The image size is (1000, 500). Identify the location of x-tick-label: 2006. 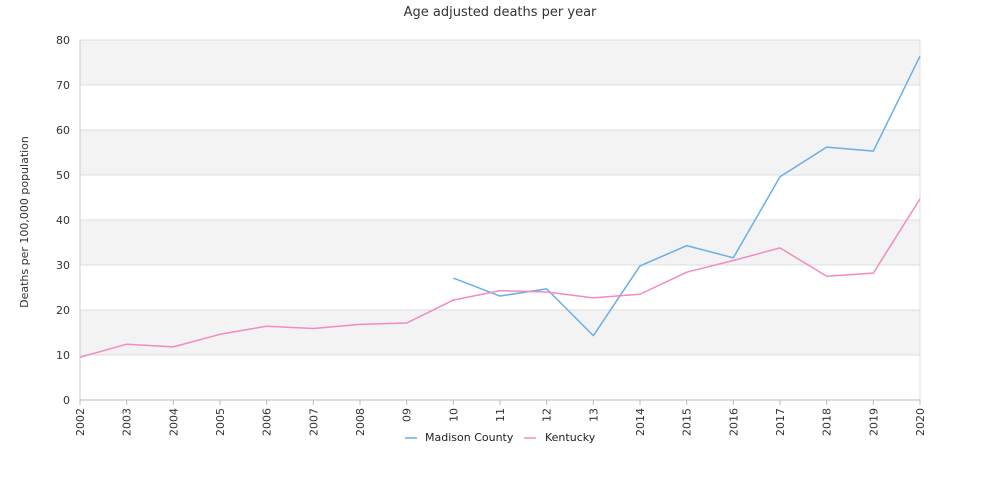
(267, 422).